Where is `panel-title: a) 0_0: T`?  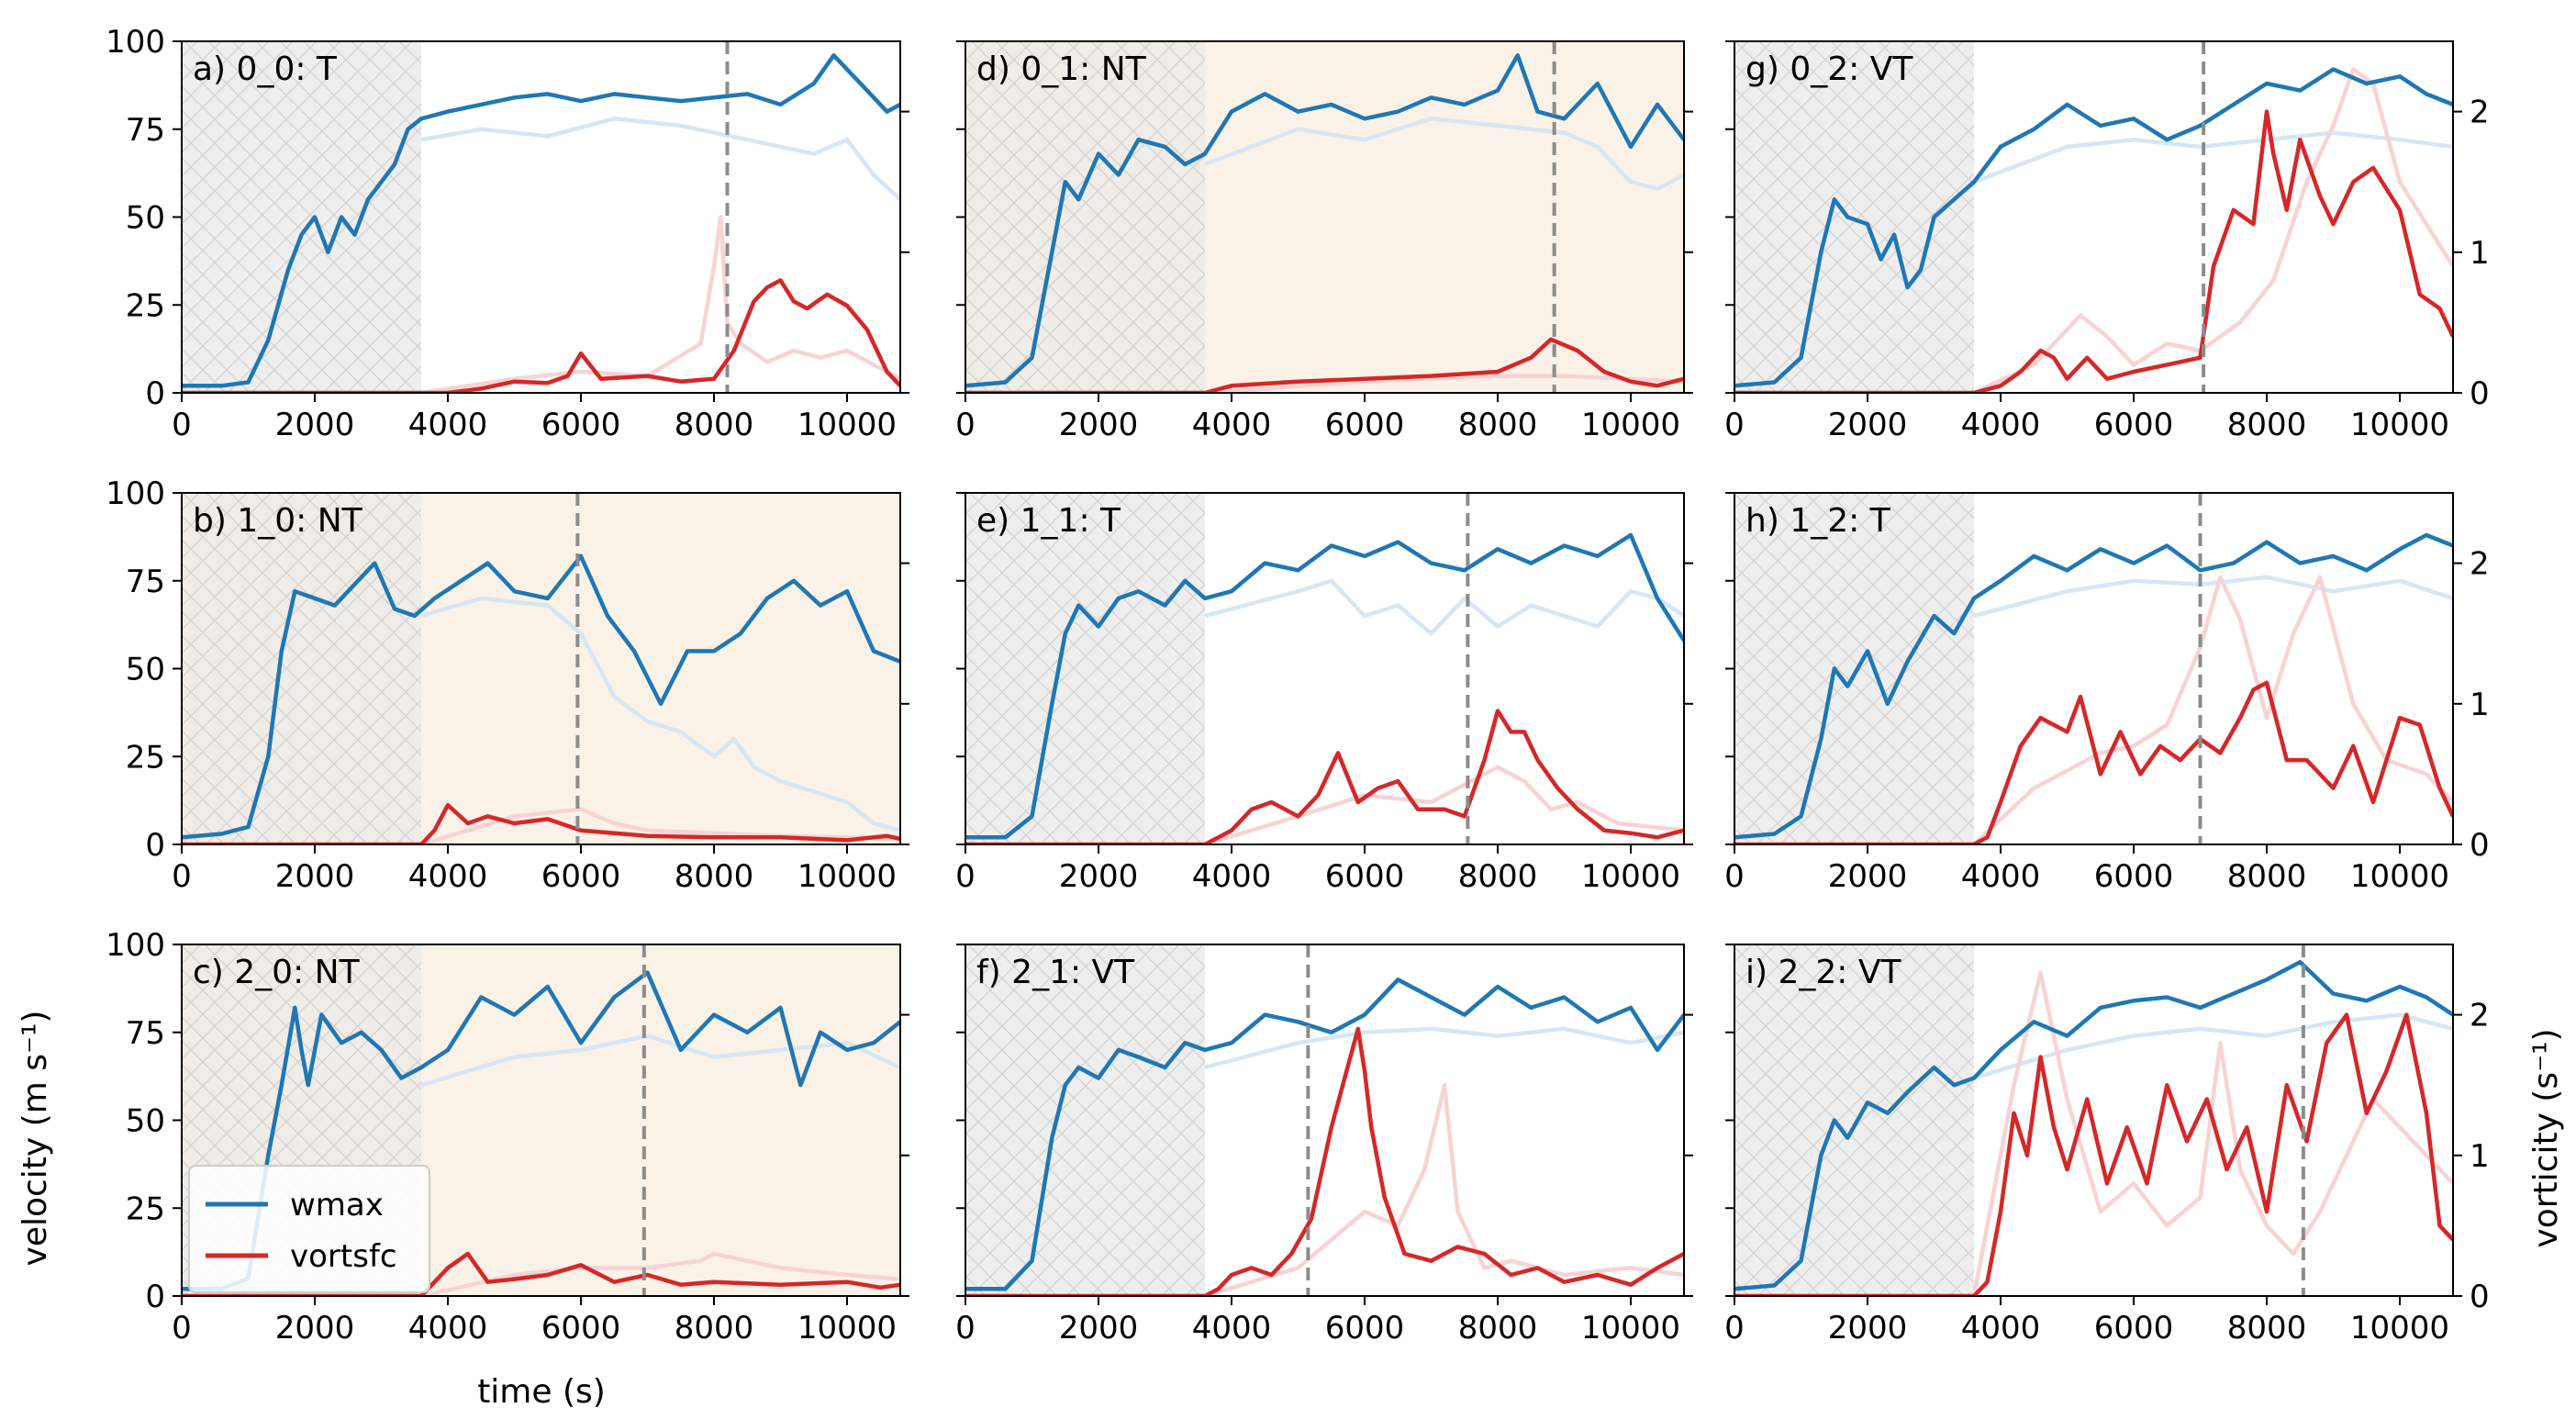 panel-title: a) 0_0: T is located at coordinates (265, 69).